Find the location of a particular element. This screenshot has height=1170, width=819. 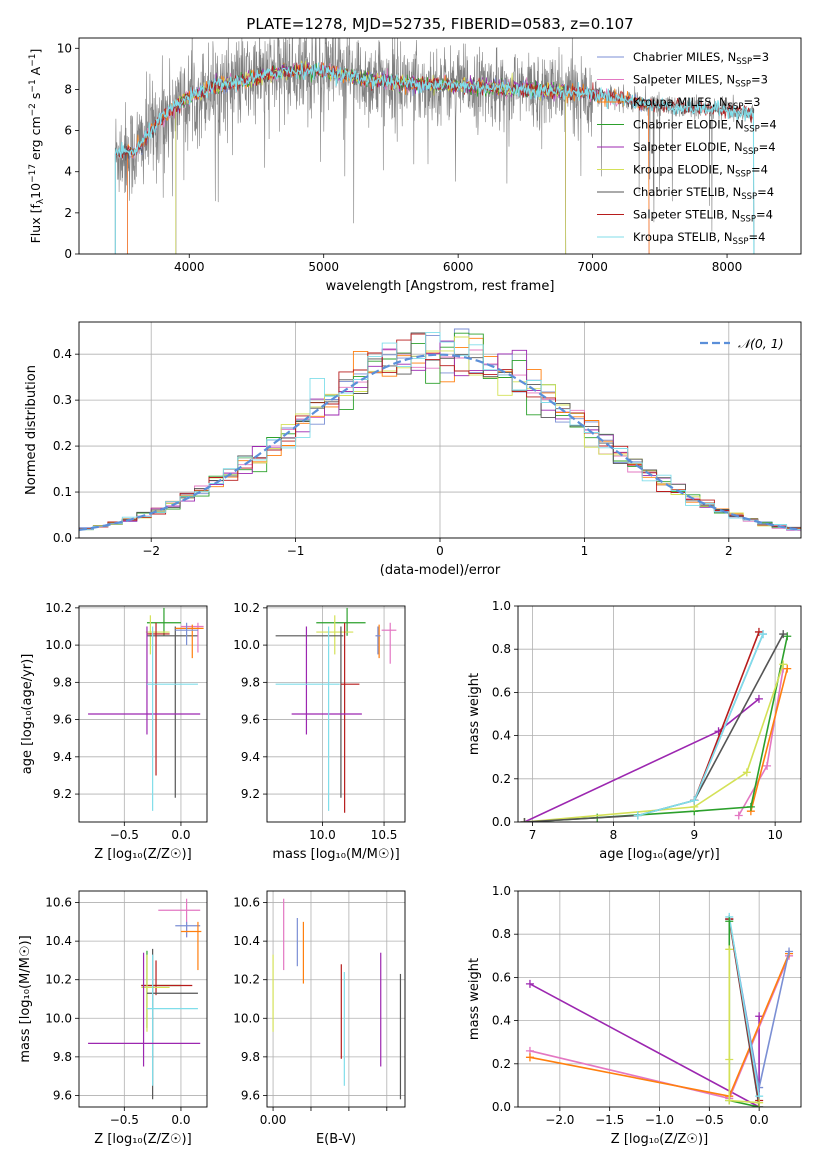

x-tick-label: 2 is located at coordinates (729, 551).